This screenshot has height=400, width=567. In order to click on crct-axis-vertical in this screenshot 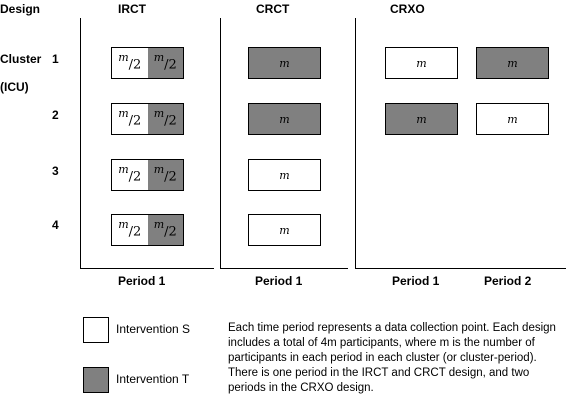, I will do `click(220, 143)`.